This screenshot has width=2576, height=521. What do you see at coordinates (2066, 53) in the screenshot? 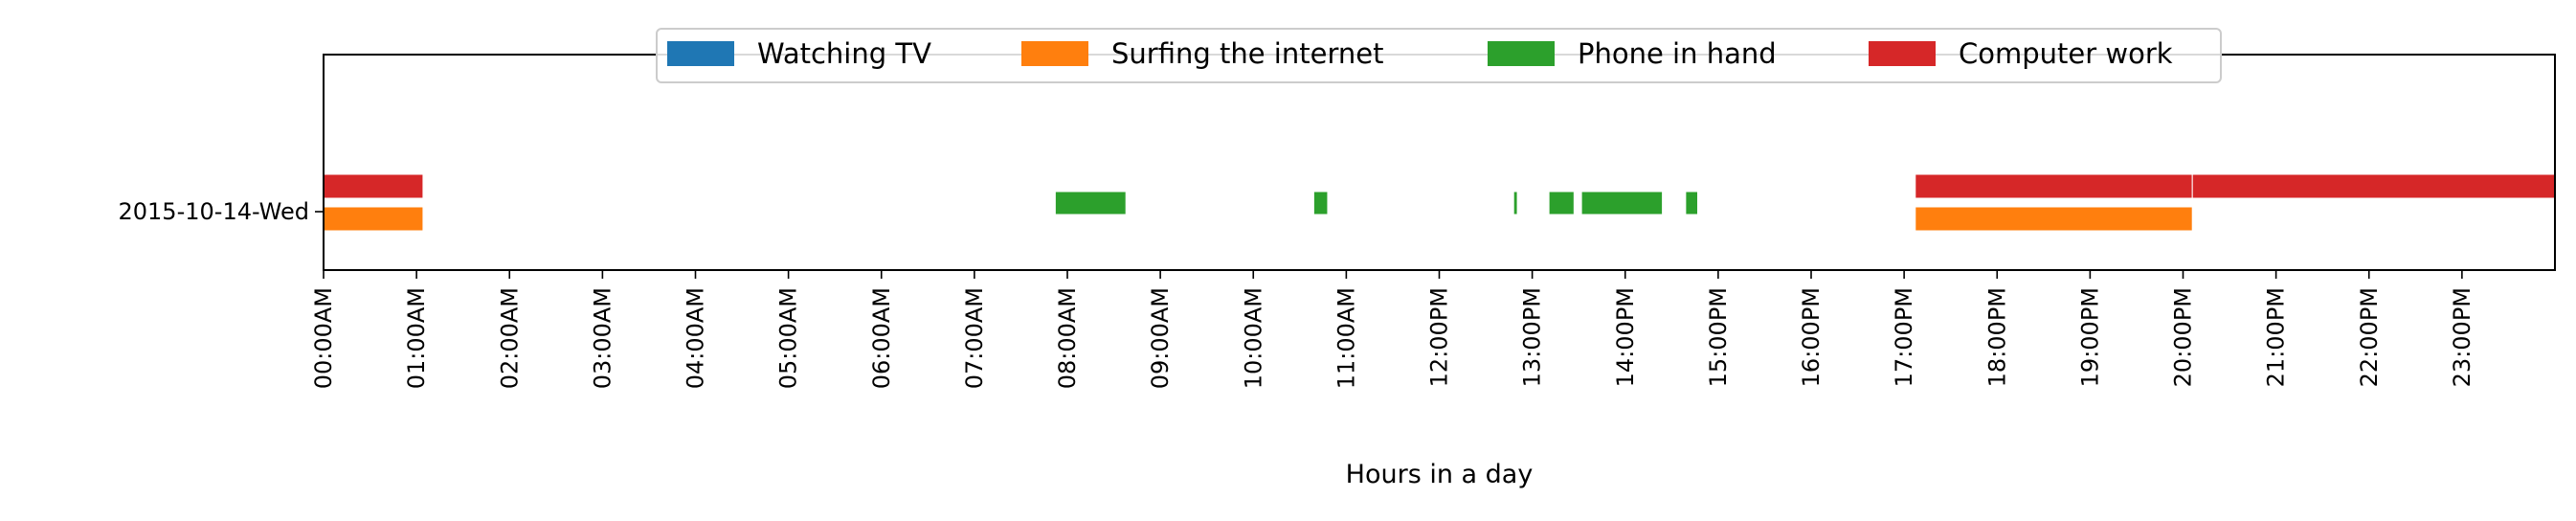
I see `legend-label-3: Computer work` at bounding box center [2066, 53].